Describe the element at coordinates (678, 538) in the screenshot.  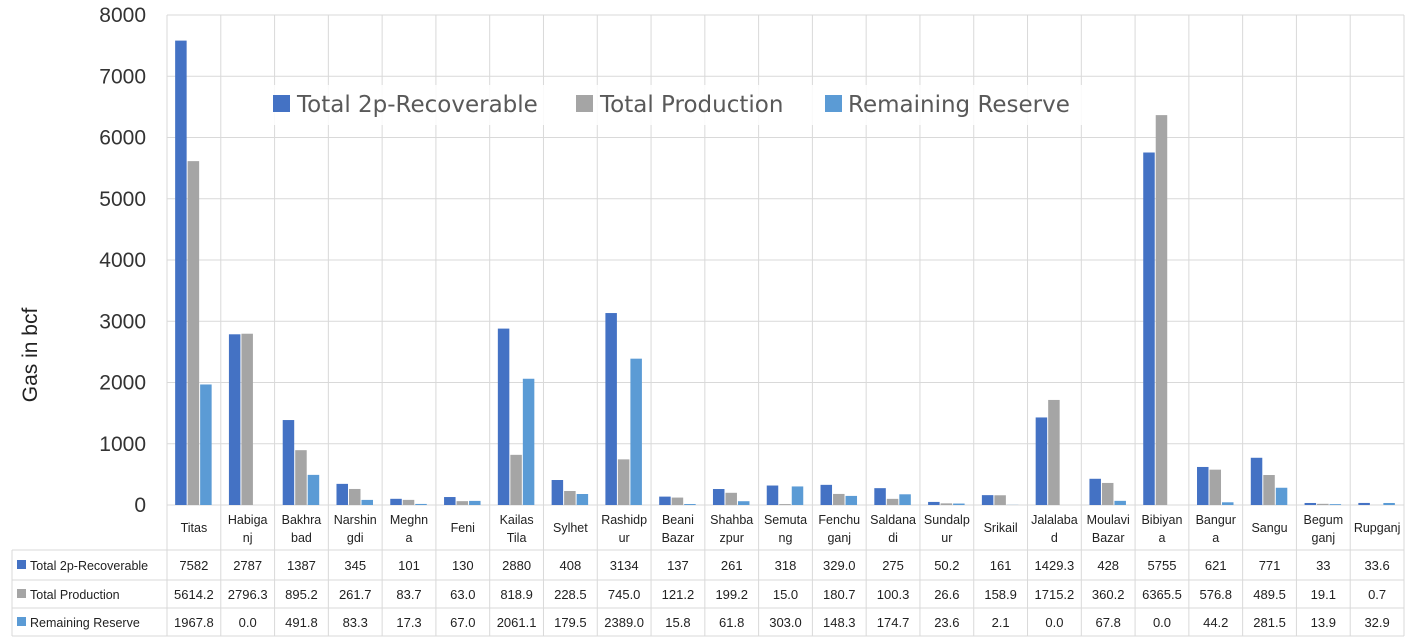
I see `category-label: Bazar` at that location.